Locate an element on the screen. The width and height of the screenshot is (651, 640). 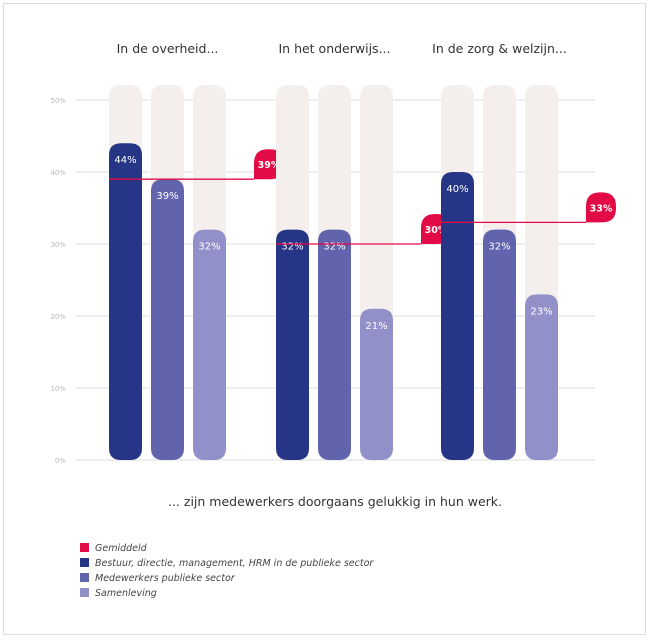
legend-label: Gemiddeld is located at coordinates (121, 548).